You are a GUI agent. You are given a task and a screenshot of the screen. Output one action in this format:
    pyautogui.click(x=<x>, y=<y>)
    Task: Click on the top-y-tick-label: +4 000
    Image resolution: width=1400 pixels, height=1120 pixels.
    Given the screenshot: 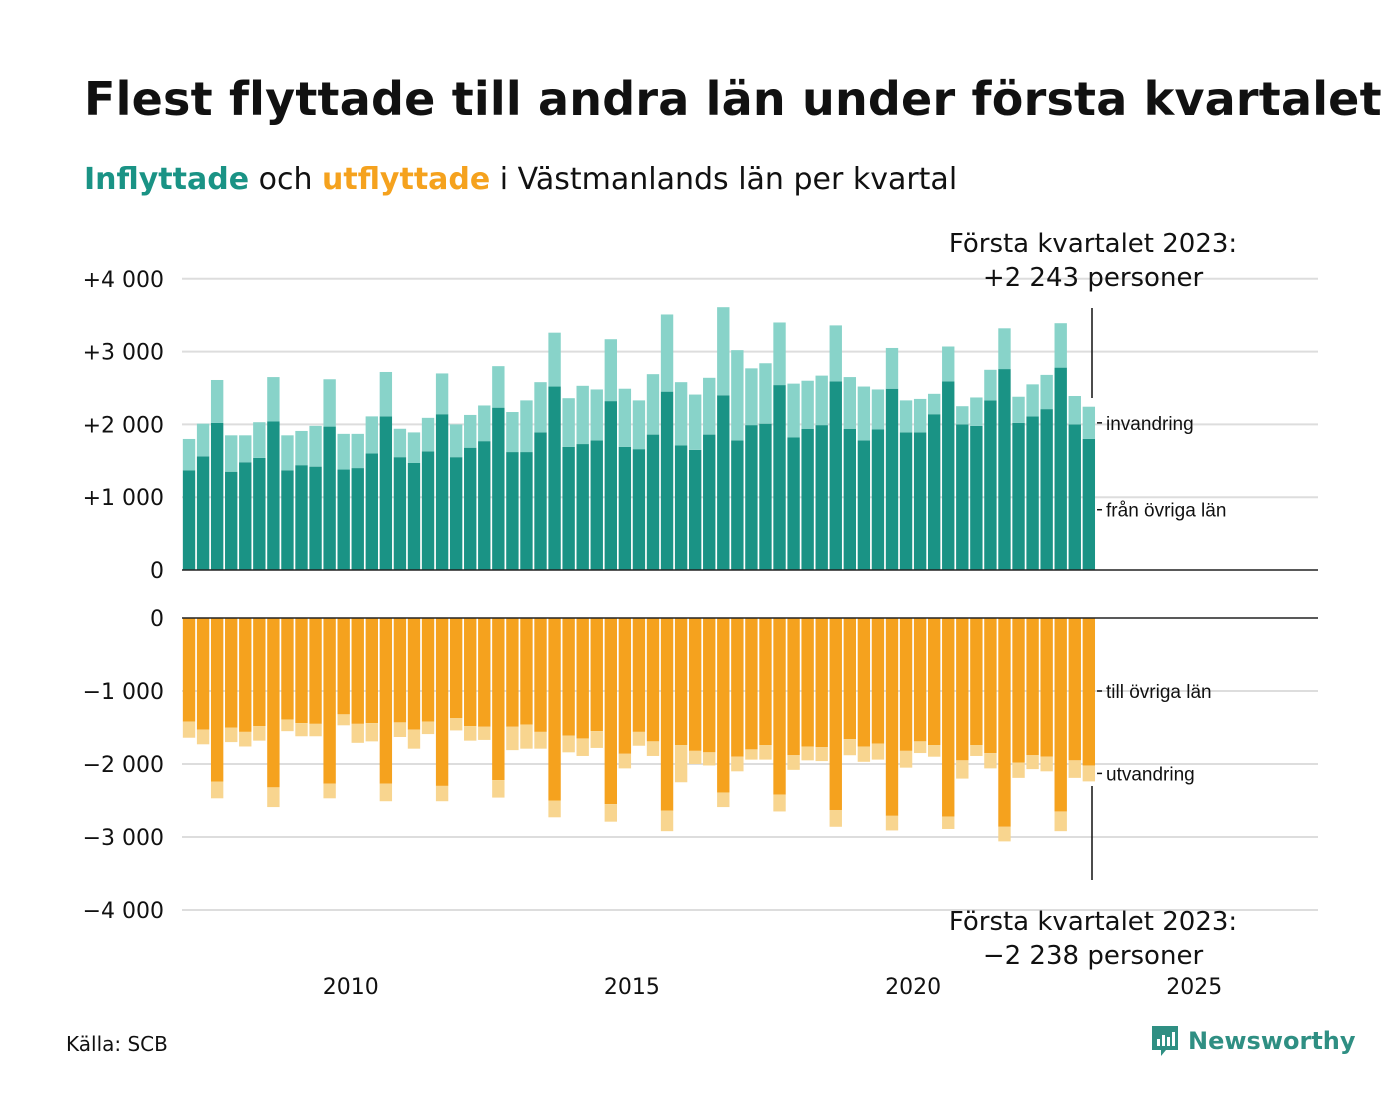 What is the action you would take?
    pyautogui.click(x=123, y=280)
    